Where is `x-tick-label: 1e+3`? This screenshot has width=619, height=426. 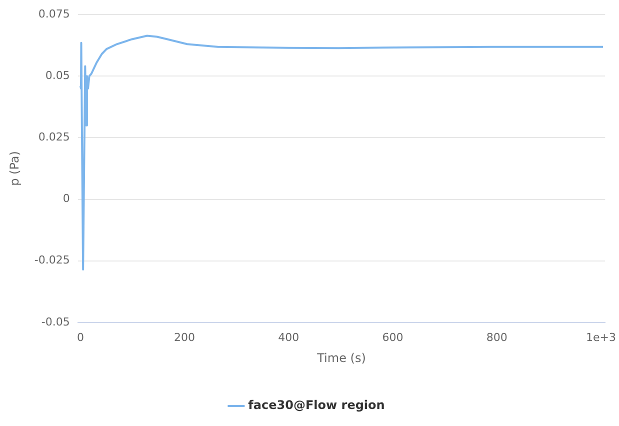 x-tick-label: 1e+3 is located at coordinates (601, 337).